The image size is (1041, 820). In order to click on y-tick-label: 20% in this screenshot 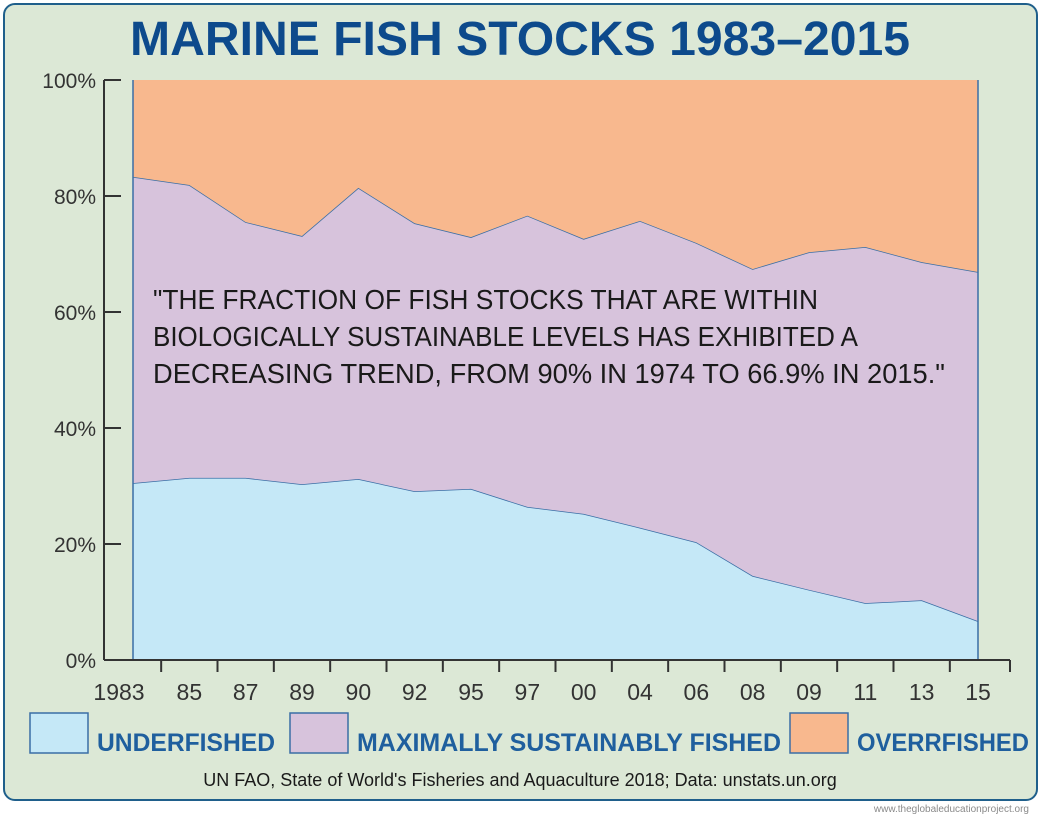, I will do `click(75, 545)`.